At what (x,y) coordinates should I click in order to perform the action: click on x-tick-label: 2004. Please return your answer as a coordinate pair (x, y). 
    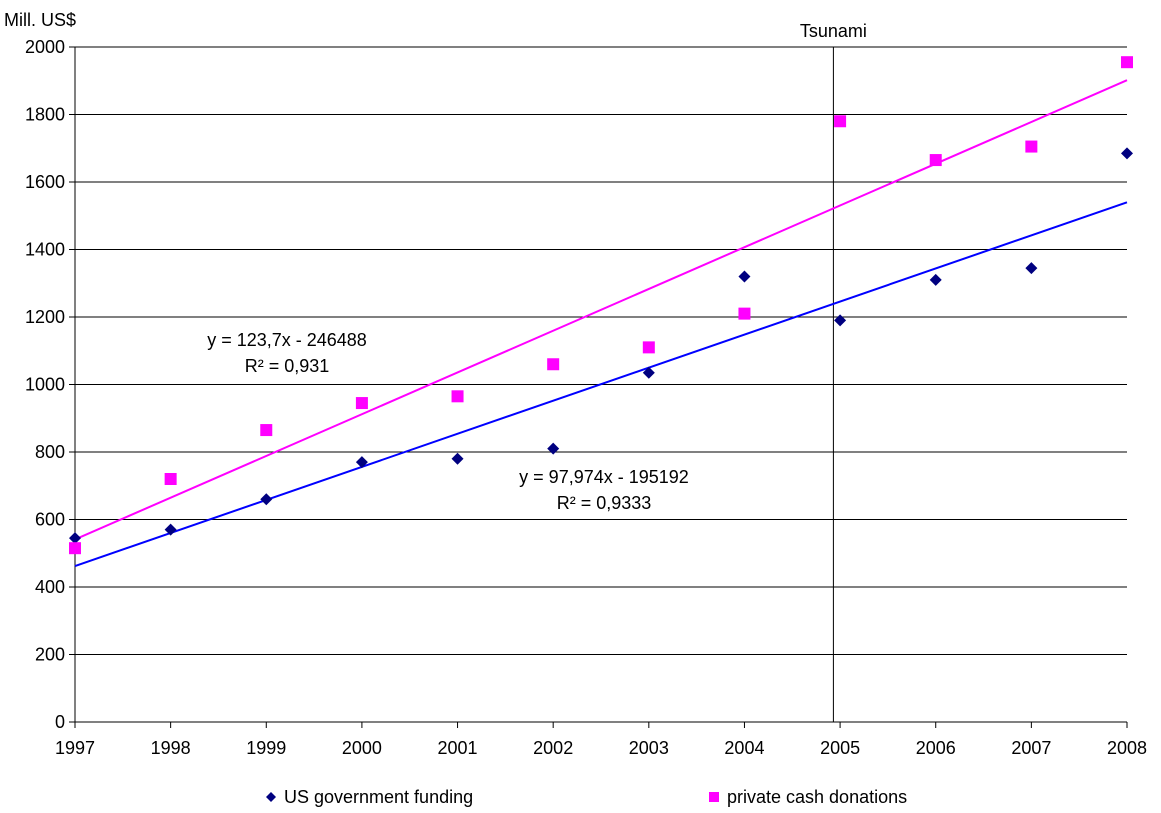
    Looking at the image, I should click on (744, 748).